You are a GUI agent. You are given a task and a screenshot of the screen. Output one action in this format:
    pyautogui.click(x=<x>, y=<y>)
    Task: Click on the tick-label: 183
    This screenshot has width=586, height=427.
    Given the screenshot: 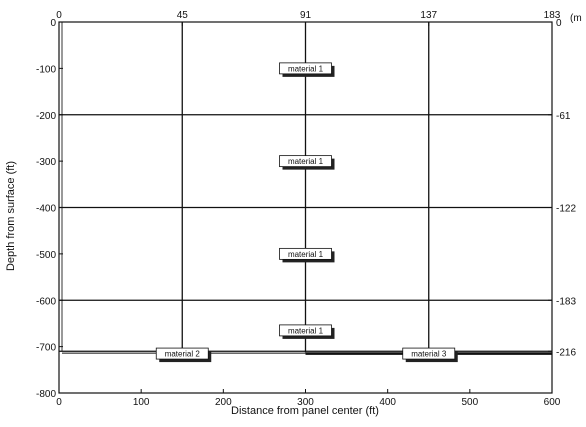 What is the action you would take?
    pyautogui.click(x=552, y=15)
    